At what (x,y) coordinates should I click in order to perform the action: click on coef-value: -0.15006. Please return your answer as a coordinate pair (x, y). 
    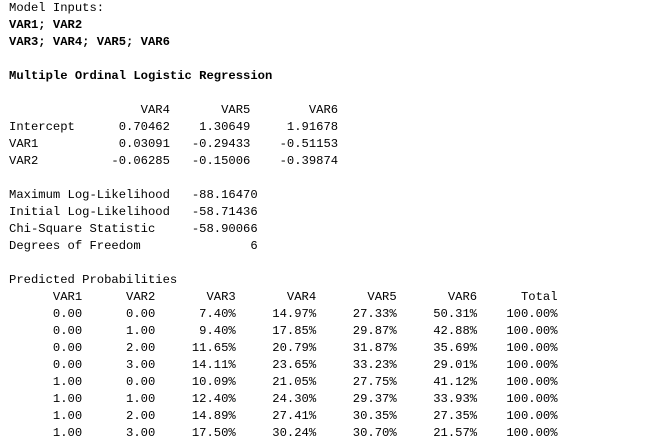
    Looking at the image, I should click on (210, 161).